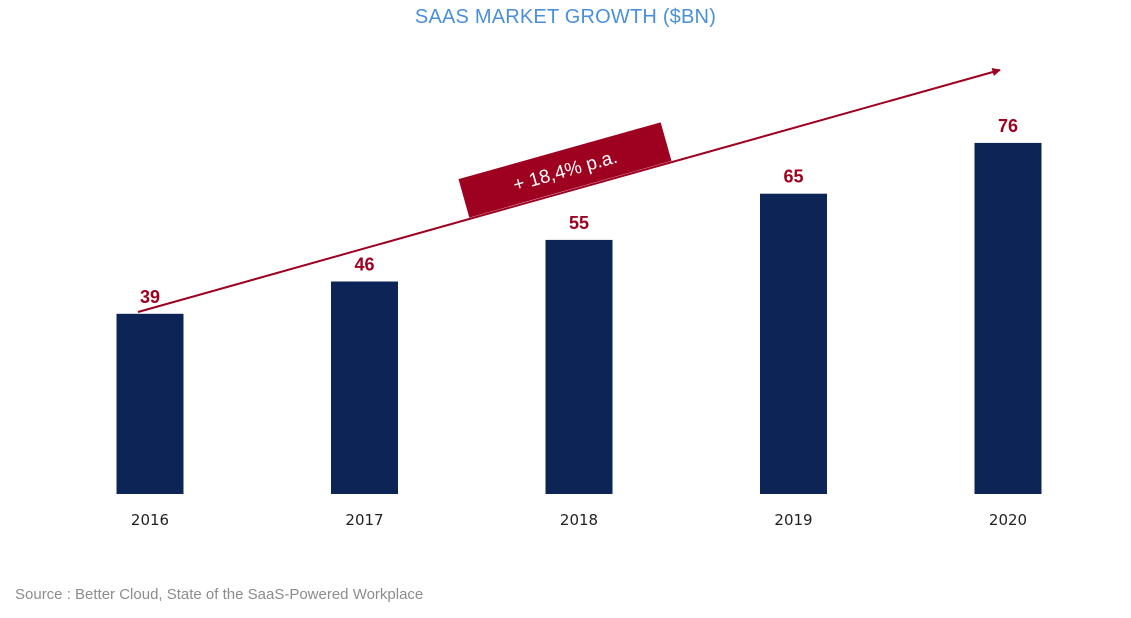  Describe the element at coordinates (579, 223) in the screenshot. I see `data-label-2018: 55` at that location.